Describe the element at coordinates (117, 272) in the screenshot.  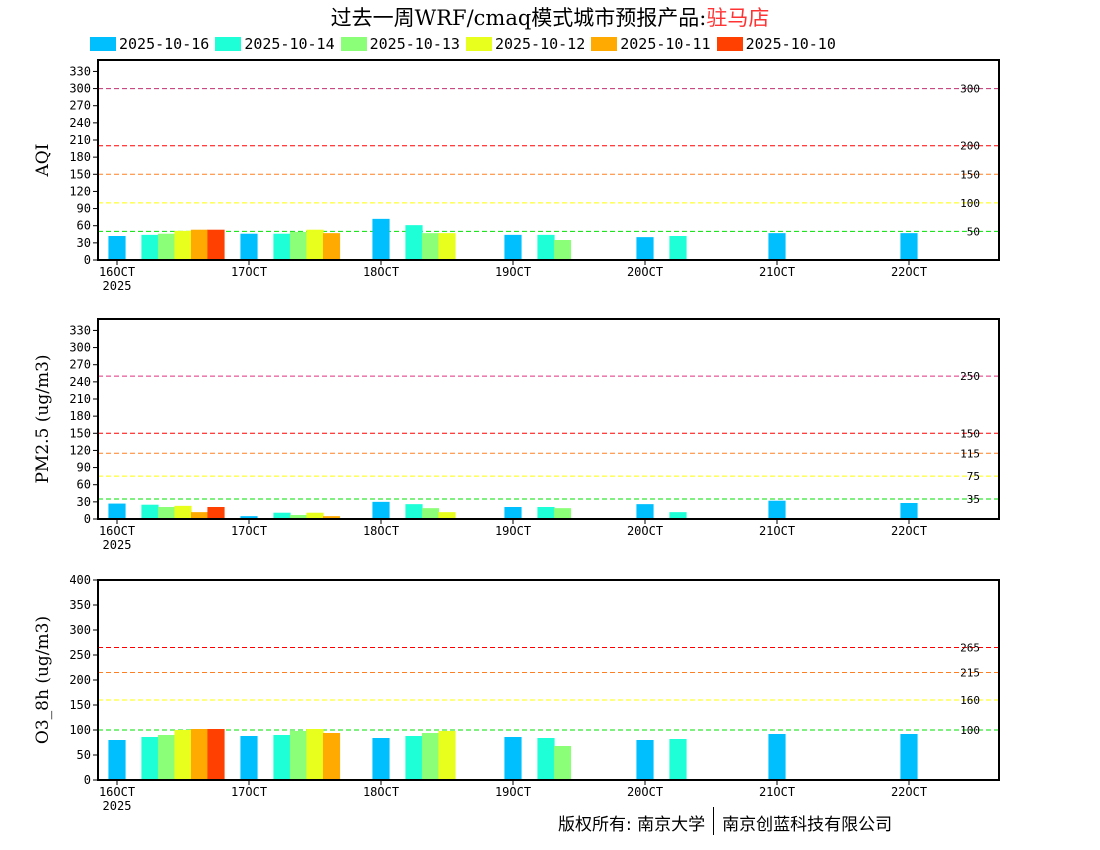
I see `x-tick-label: 16OCT` at that location.